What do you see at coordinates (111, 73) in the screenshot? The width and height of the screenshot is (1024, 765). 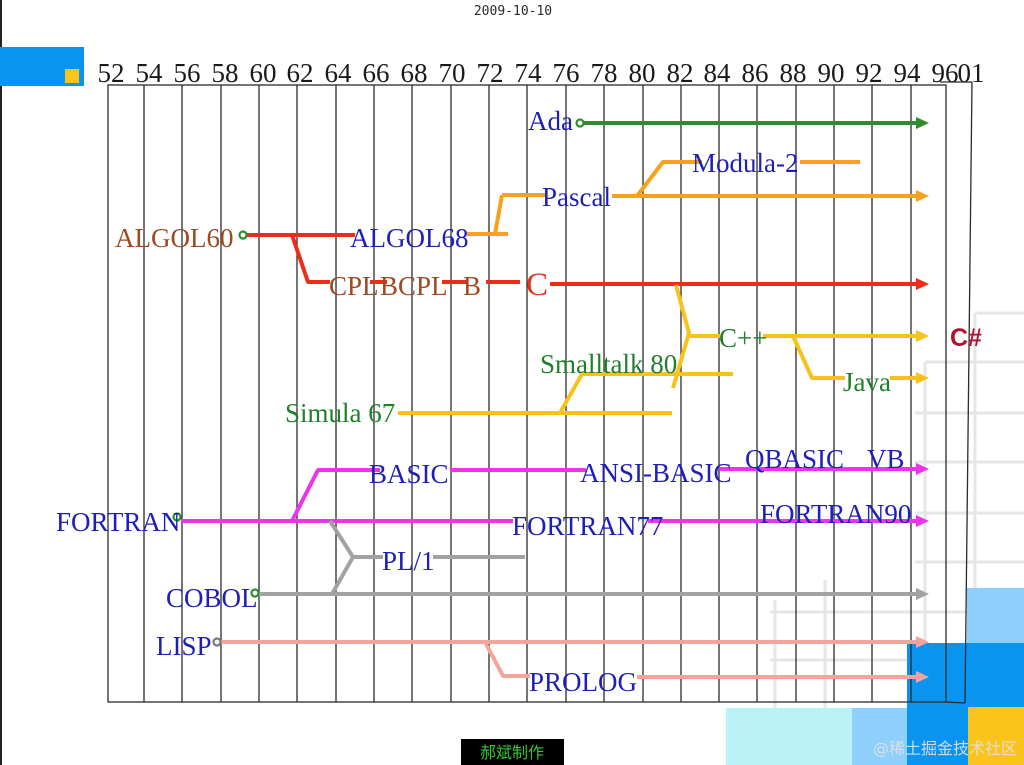 I see `year-tick: 52` at bounding box center [111, 73].